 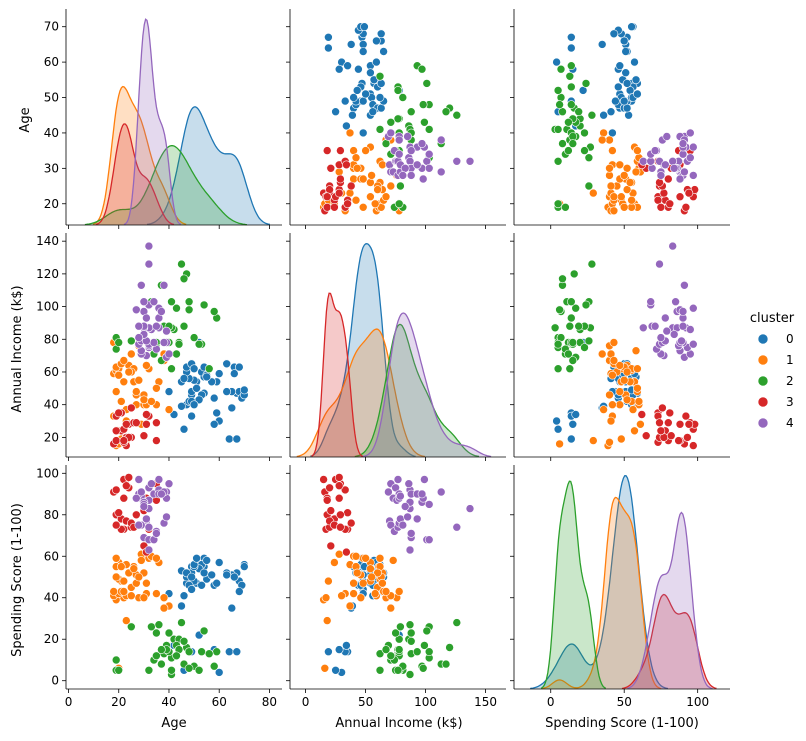 What do you see at coordinates (173, 723) in the screenshot?
I see `x-axis-label-age: Age` at bounding box center [173, 723].